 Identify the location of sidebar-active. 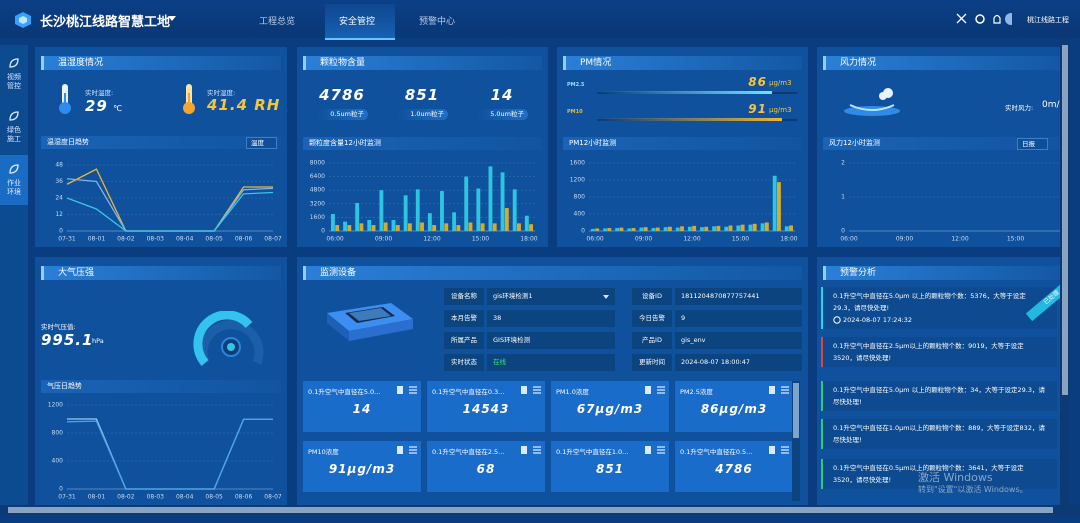
(14, 180).